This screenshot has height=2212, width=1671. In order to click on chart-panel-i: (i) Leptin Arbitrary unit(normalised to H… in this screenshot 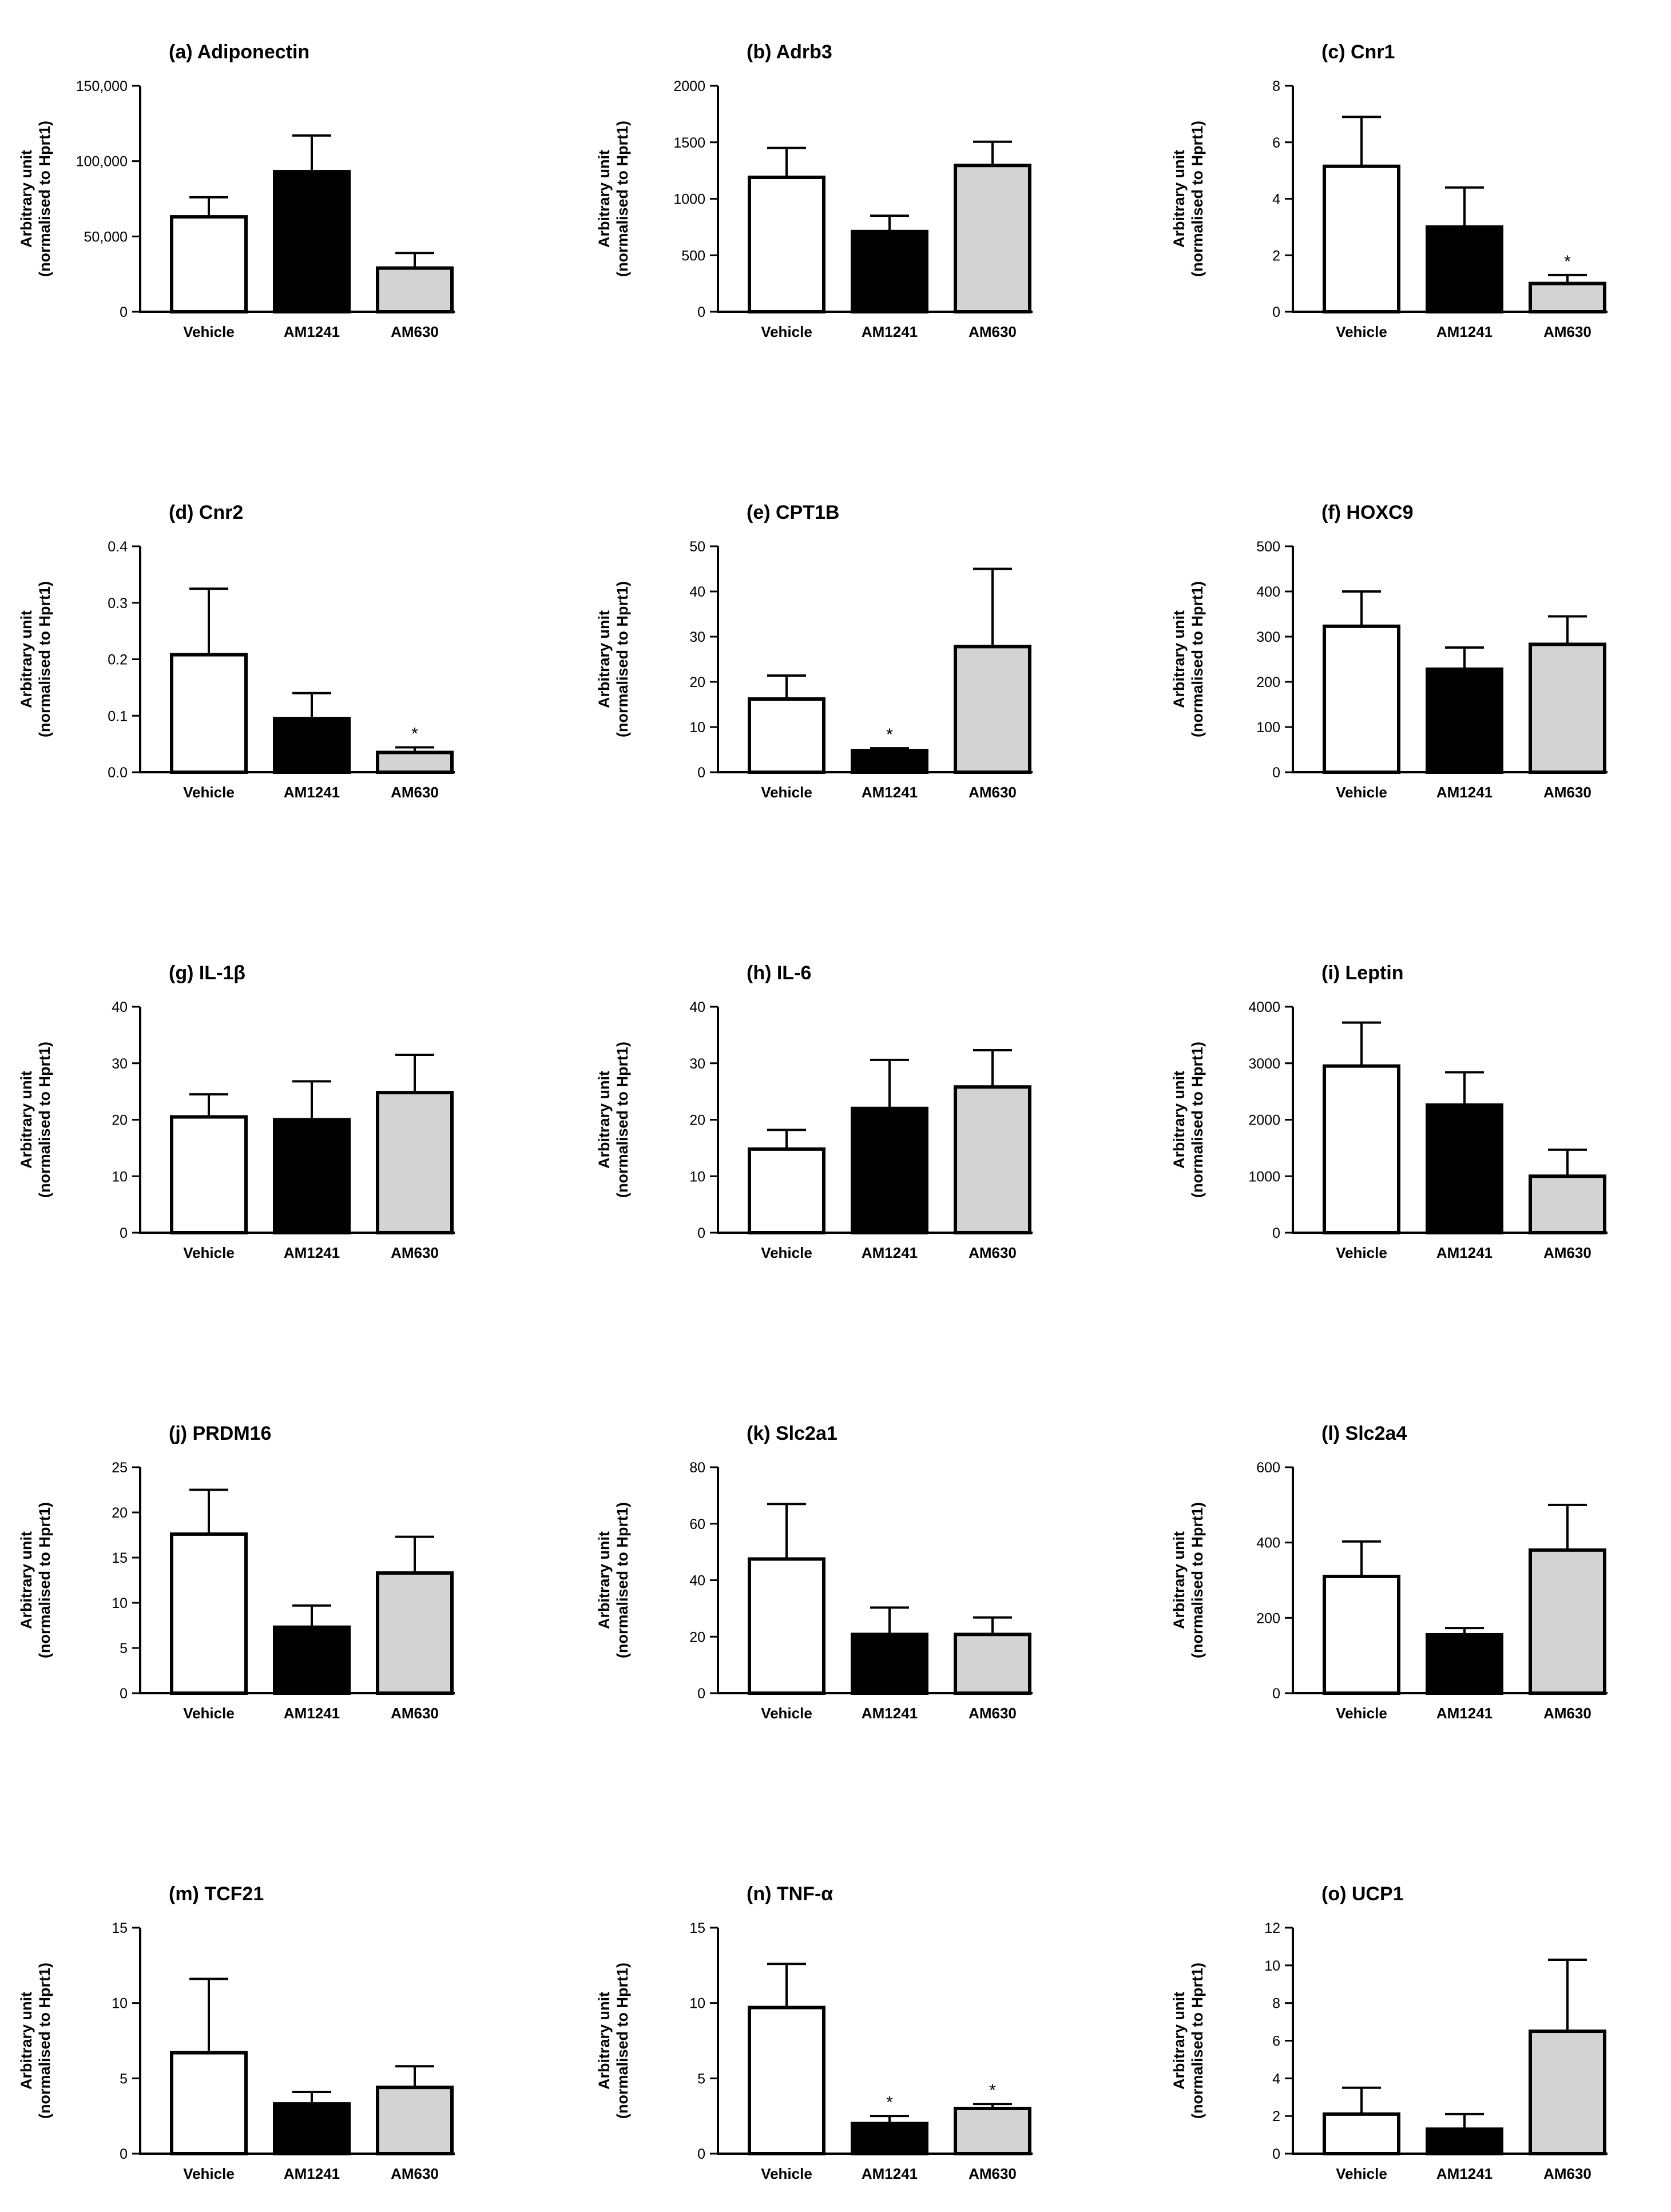, I will do `click(1389, 1111)`.